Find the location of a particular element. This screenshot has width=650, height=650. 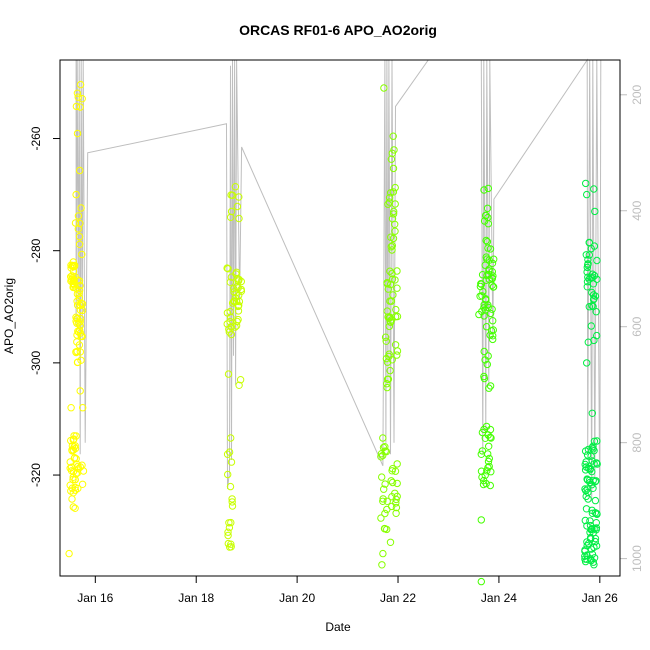

x-tick-label: Jan 26 is located at coordinates (600, 598).